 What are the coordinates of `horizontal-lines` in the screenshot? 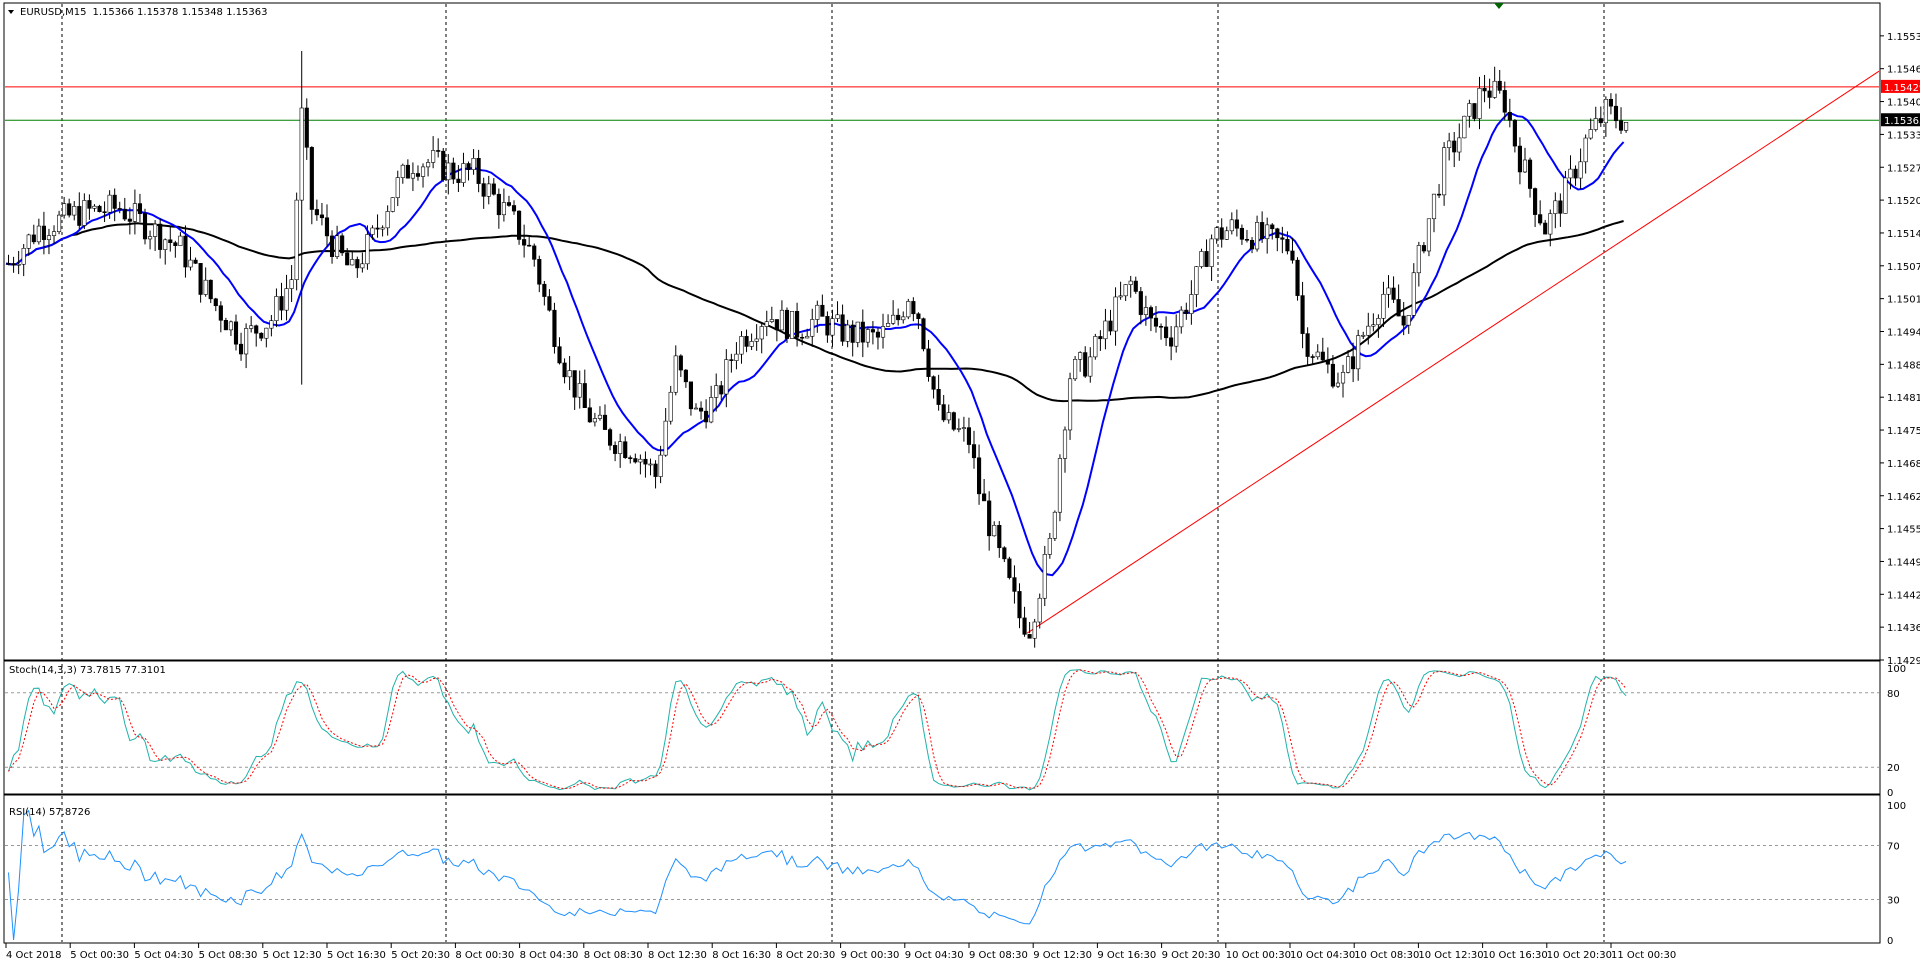 It's located at (942, 103).